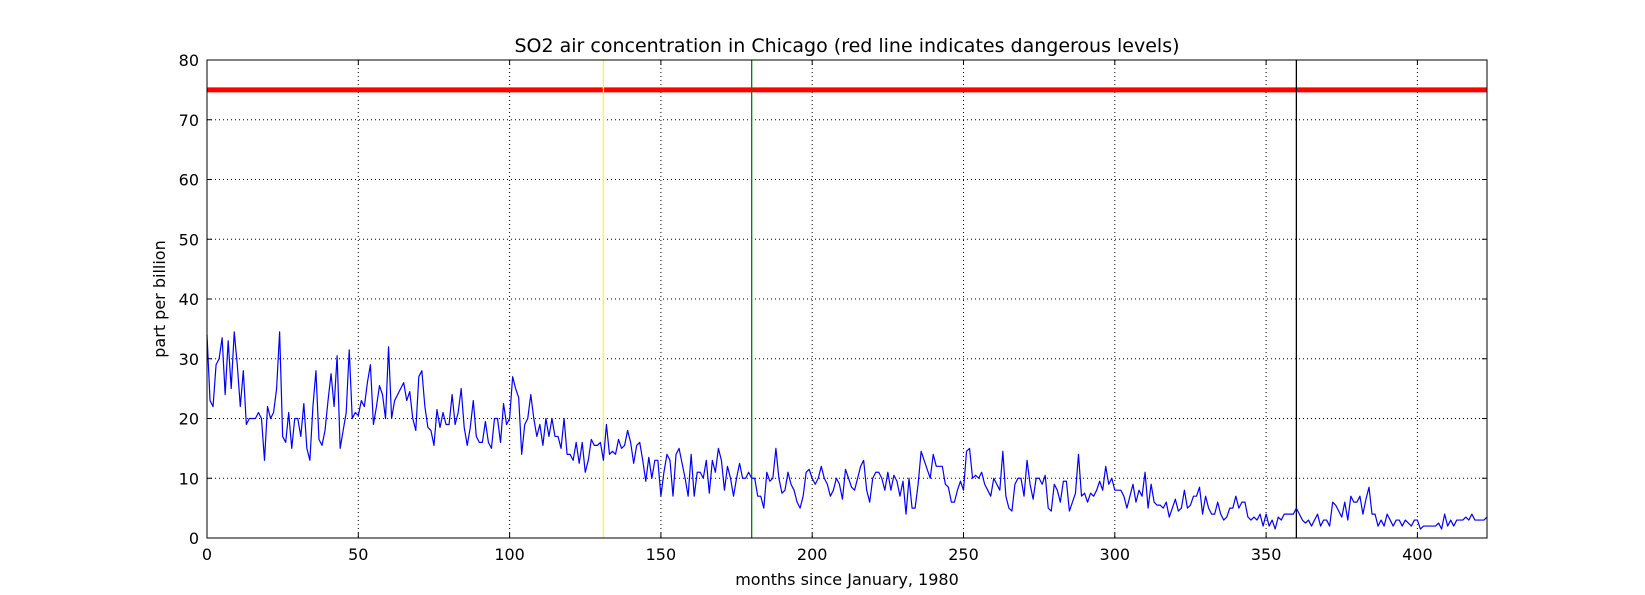  Describe the element at coordinates (1115, 554) in the screenshot. I see `x-tick-label: 300` at that location.